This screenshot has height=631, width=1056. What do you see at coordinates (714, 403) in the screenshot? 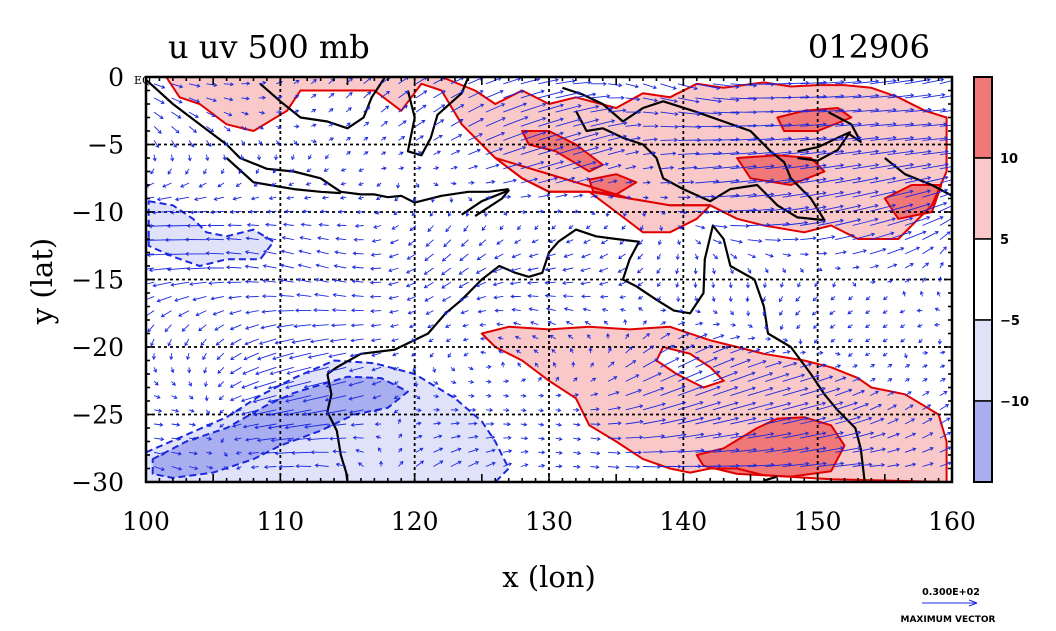
I see `contour-south-band` at bounding box center [714, 403].